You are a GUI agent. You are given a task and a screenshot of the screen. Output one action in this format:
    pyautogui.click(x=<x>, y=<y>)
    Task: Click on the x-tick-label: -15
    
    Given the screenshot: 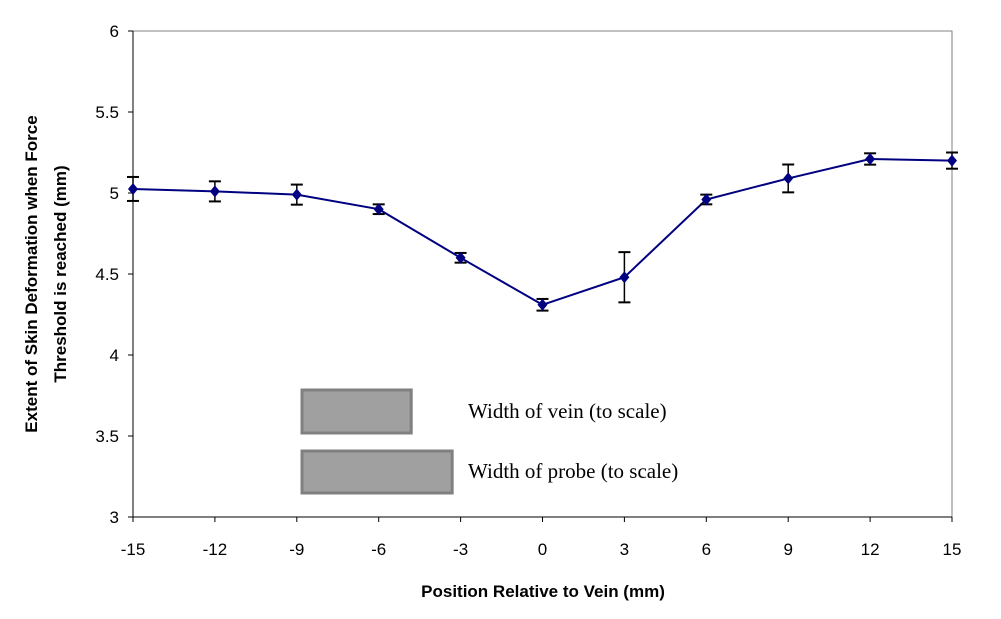 What is the action you would take?
    pyautogui.click(x=133, y=549)
    